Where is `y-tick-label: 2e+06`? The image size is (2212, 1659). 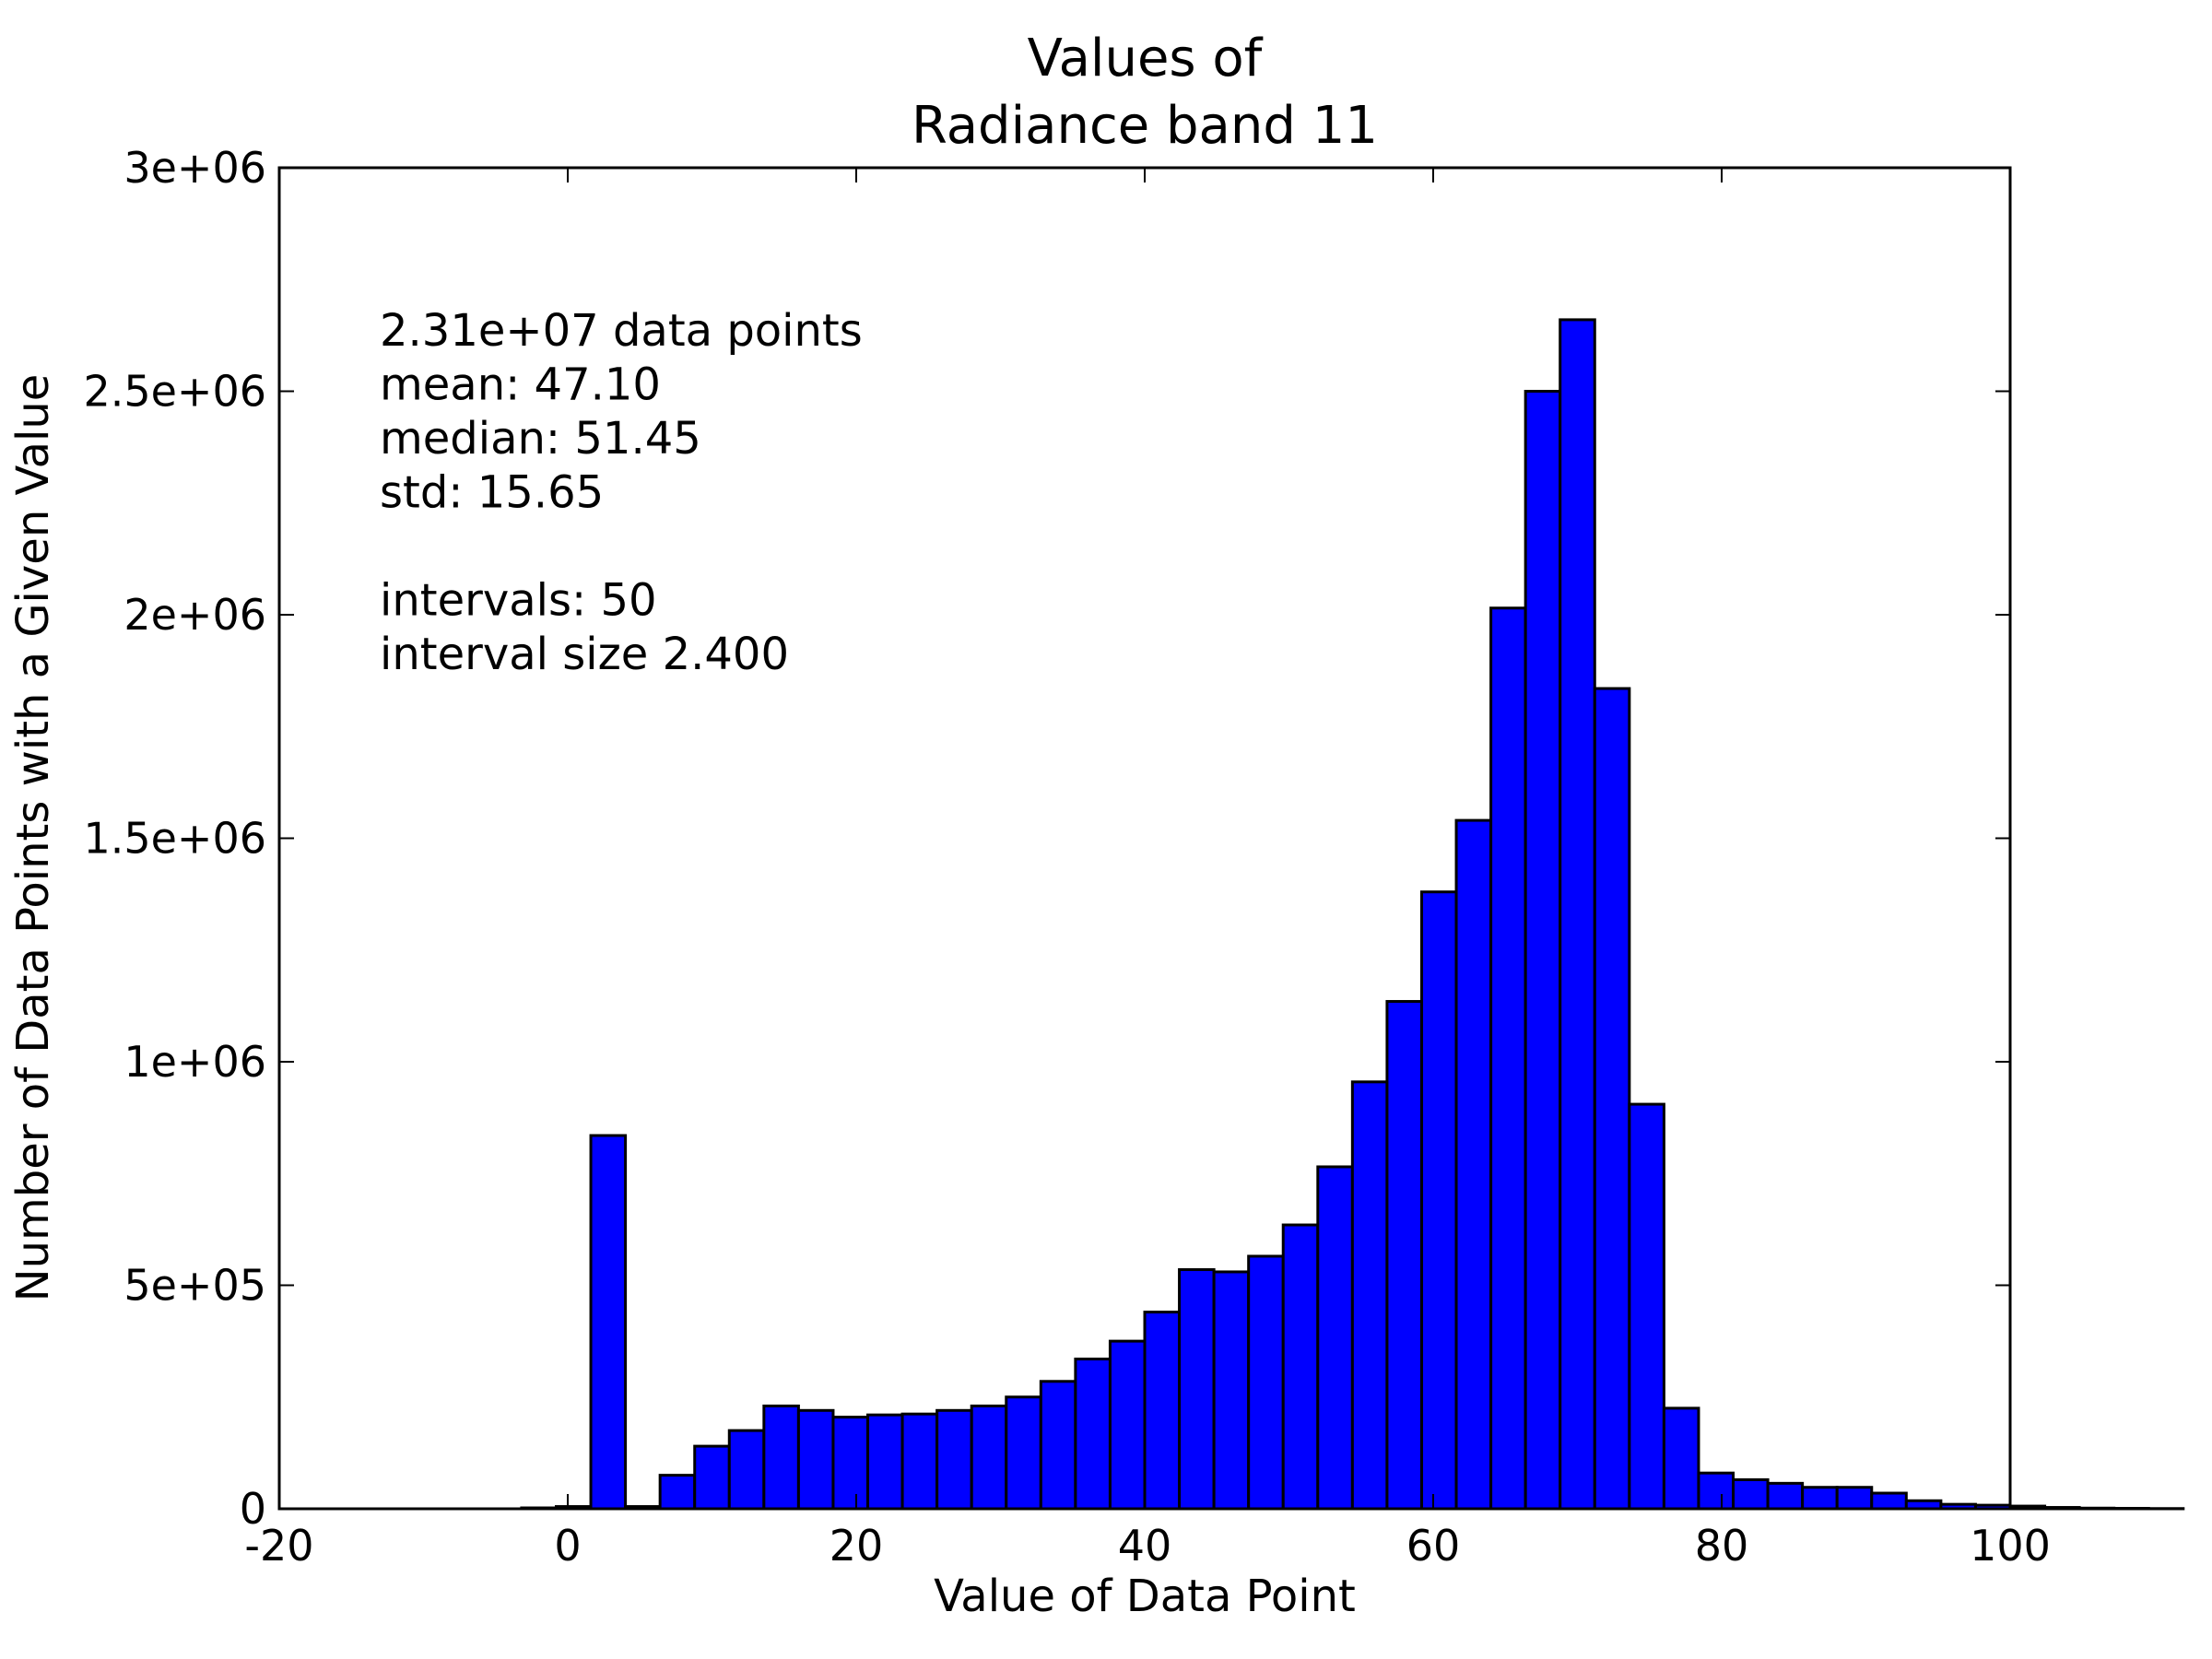
y-tick-label: 2e+06 is located at coordinates (195, 615).